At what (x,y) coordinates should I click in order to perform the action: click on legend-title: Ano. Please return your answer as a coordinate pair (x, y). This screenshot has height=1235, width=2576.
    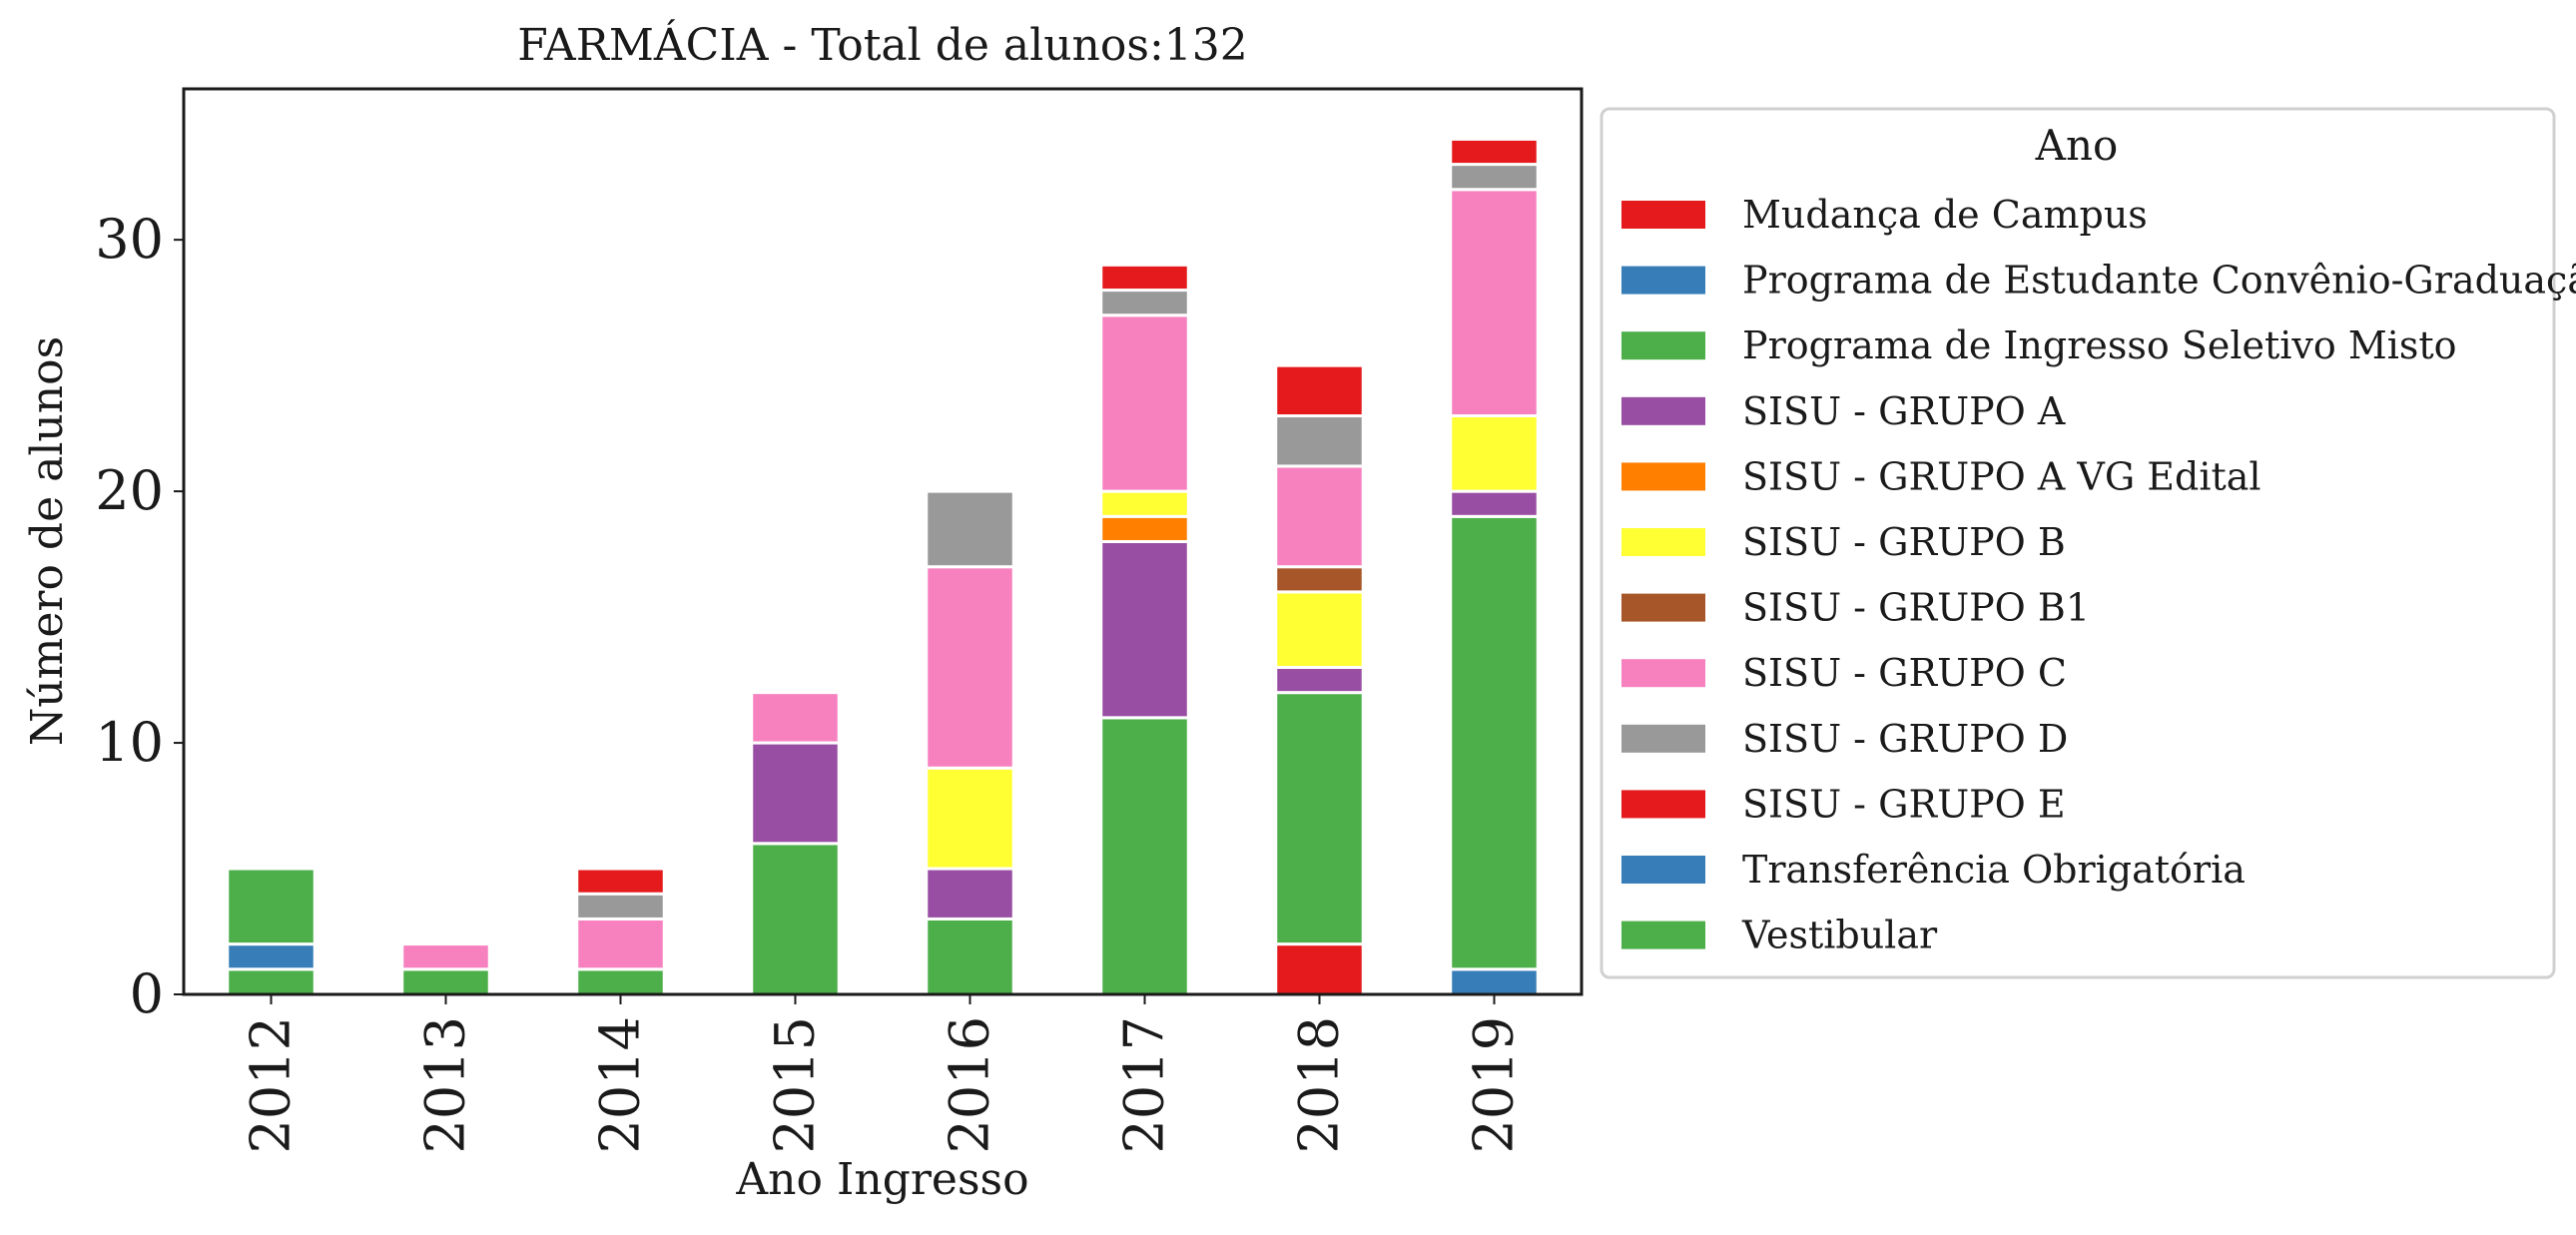
    Looking at the image, I should click on (2077, 145).